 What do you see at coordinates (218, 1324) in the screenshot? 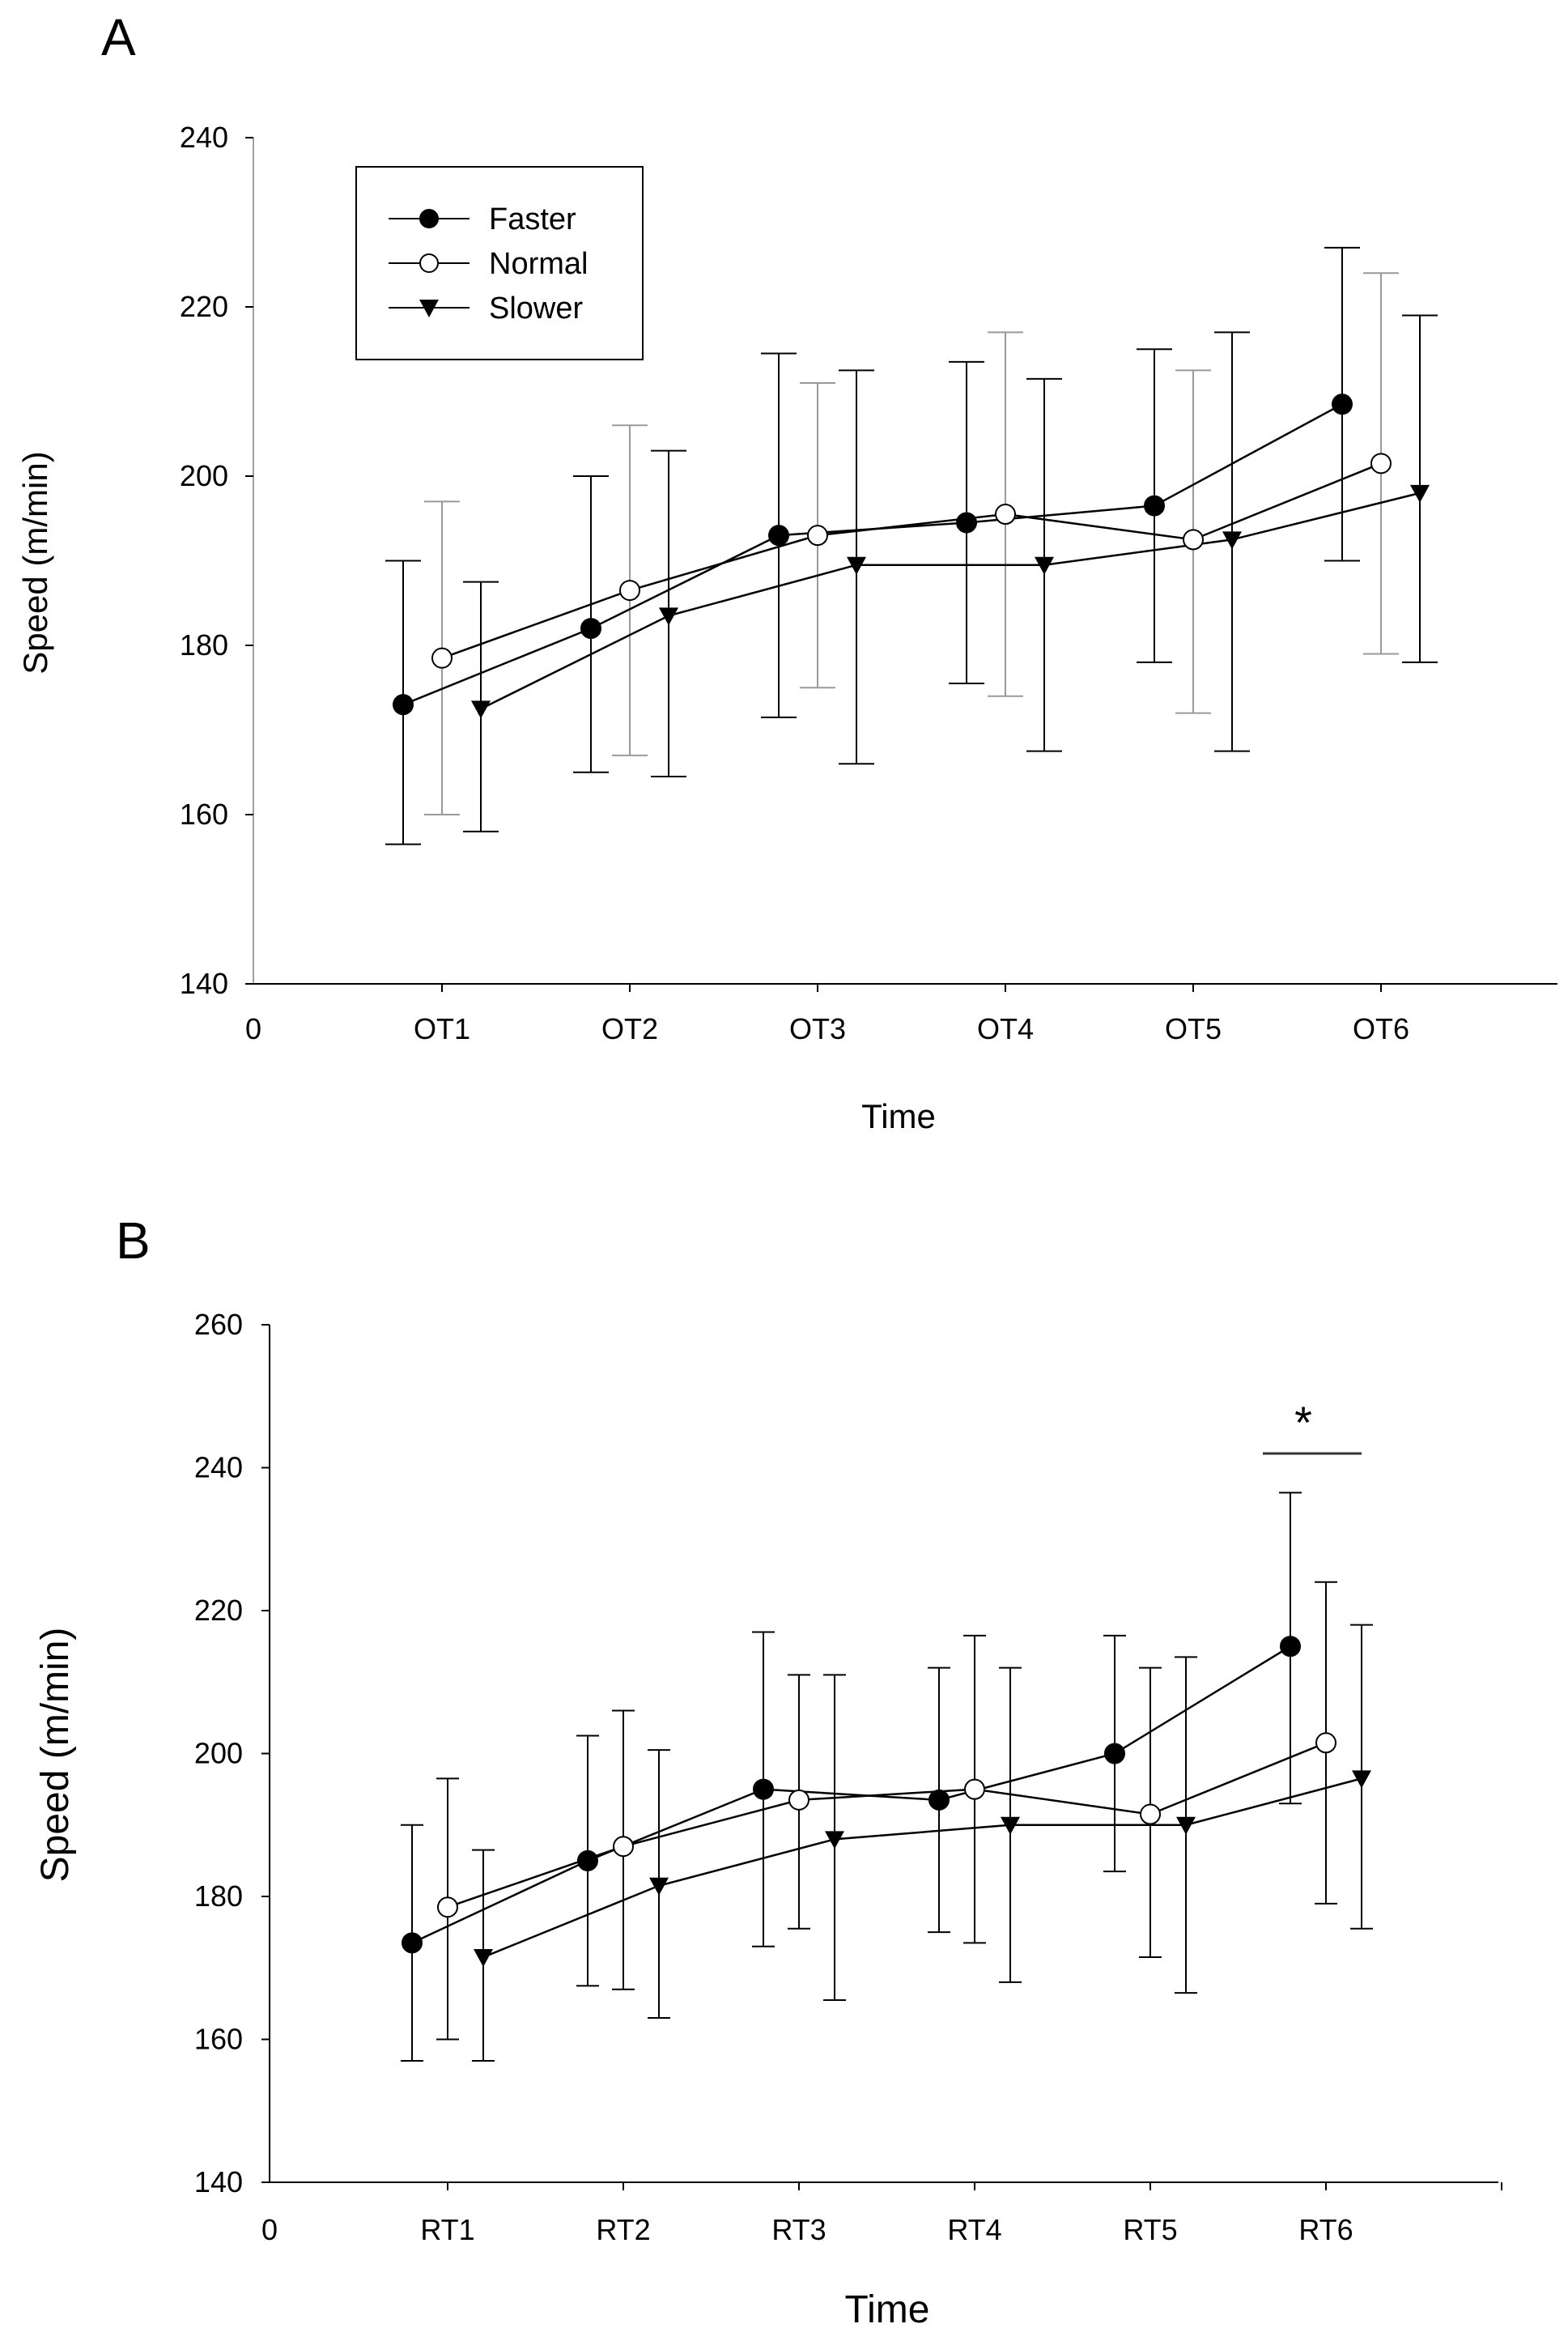
I see `y-tick-label: 260` at bounding box center [218, 1324].